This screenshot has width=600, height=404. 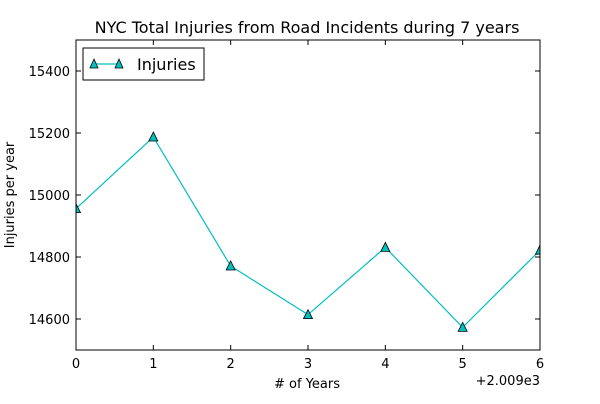 I want to click on x-tick-label: 1, so click(x=153, y=364).